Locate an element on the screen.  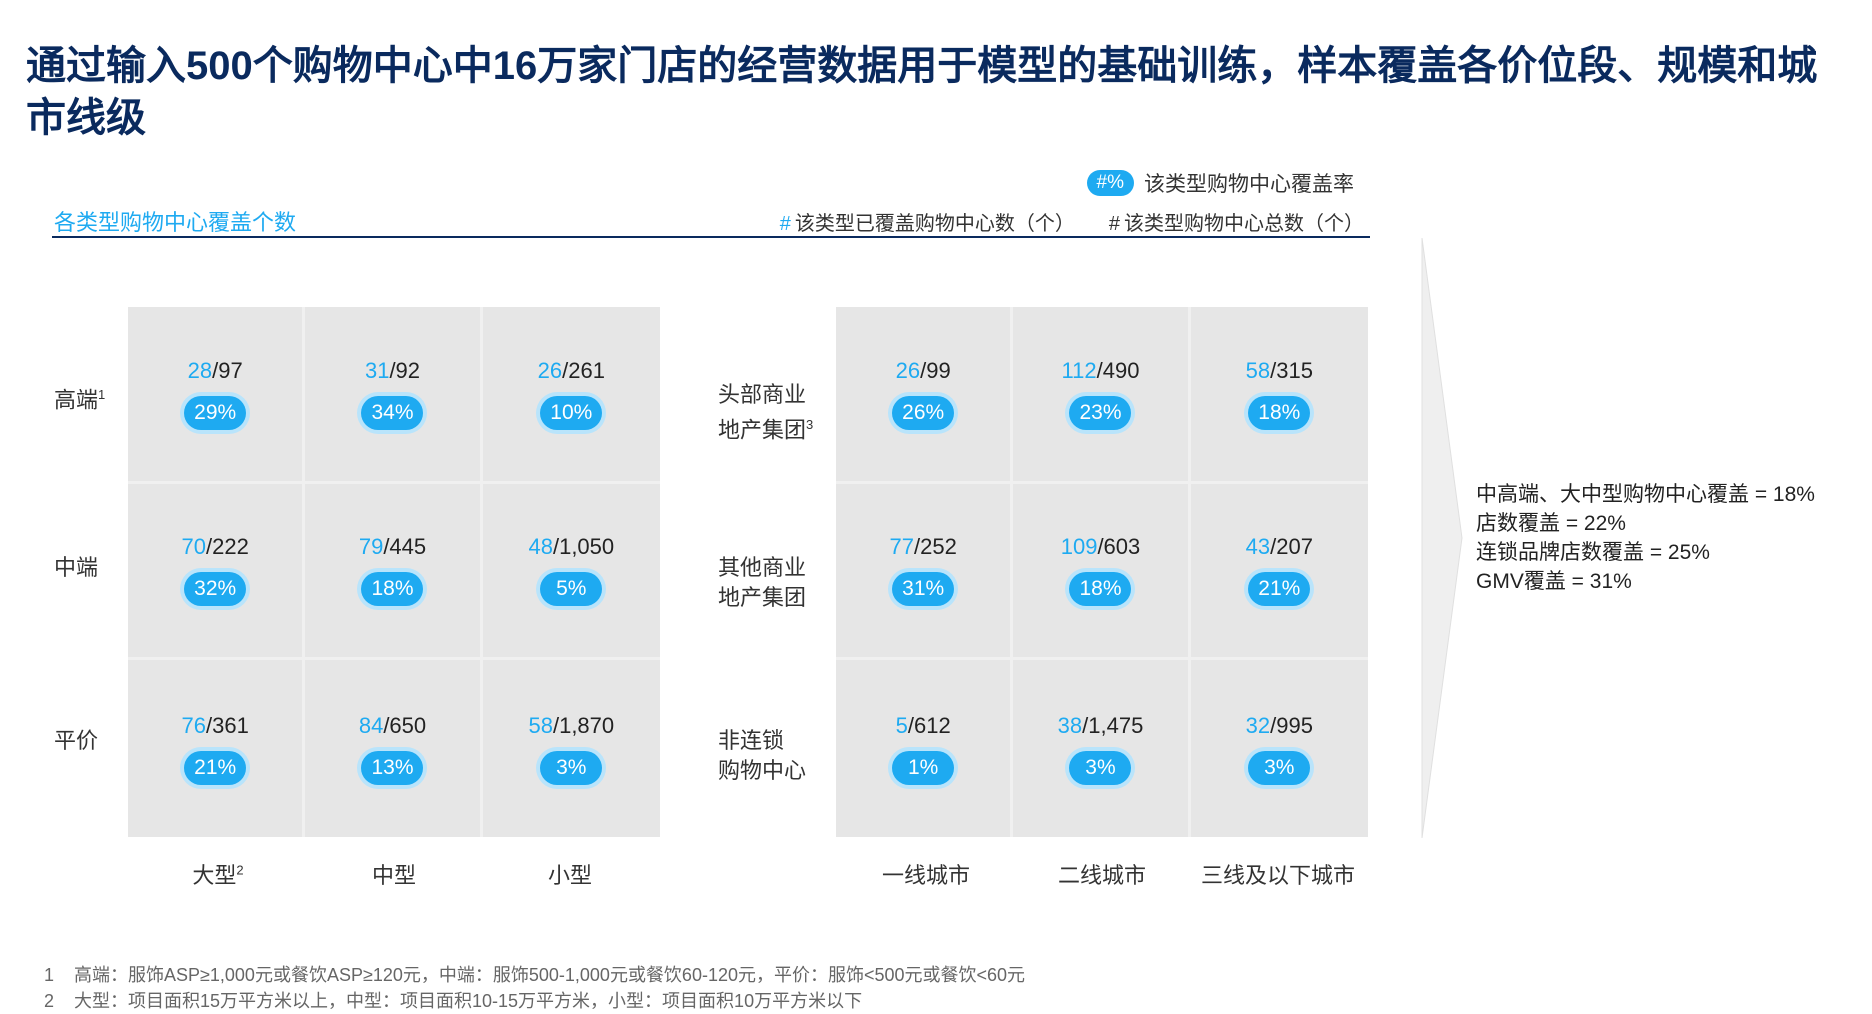
summary-line: 店数覆盖 = 22% is located at coordinates (1551, 523).